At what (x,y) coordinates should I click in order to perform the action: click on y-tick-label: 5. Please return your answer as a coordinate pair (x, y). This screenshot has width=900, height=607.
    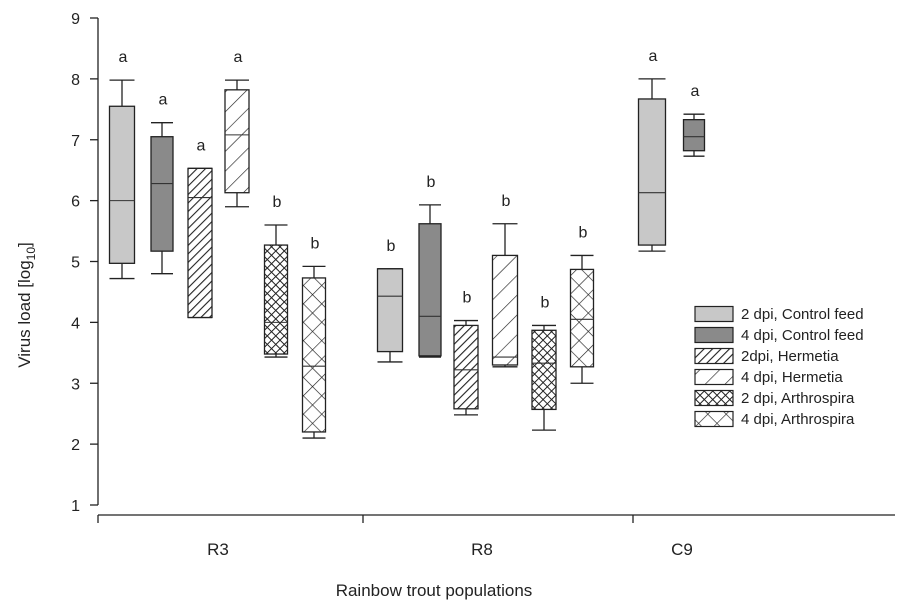
    Looking at the image, I should click on (75, 263).